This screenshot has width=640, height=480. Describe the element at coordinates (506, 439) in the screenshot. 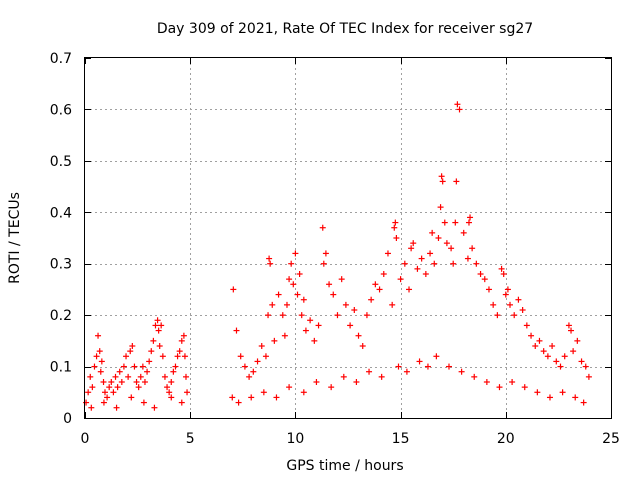

I see `x-tick-label: 20` at that location.